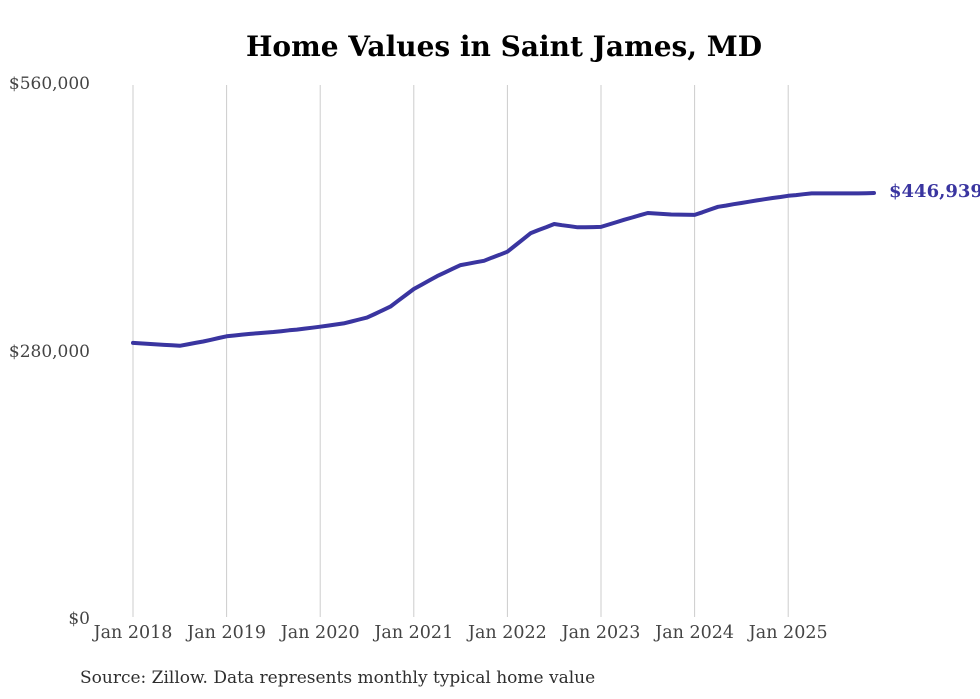 Image resolution: width=980 pixels, height=699 pixels. Describe the element at coordinates (695, 633) in the screenshot. I see `x-tick-label: Jan 2024` at that location.